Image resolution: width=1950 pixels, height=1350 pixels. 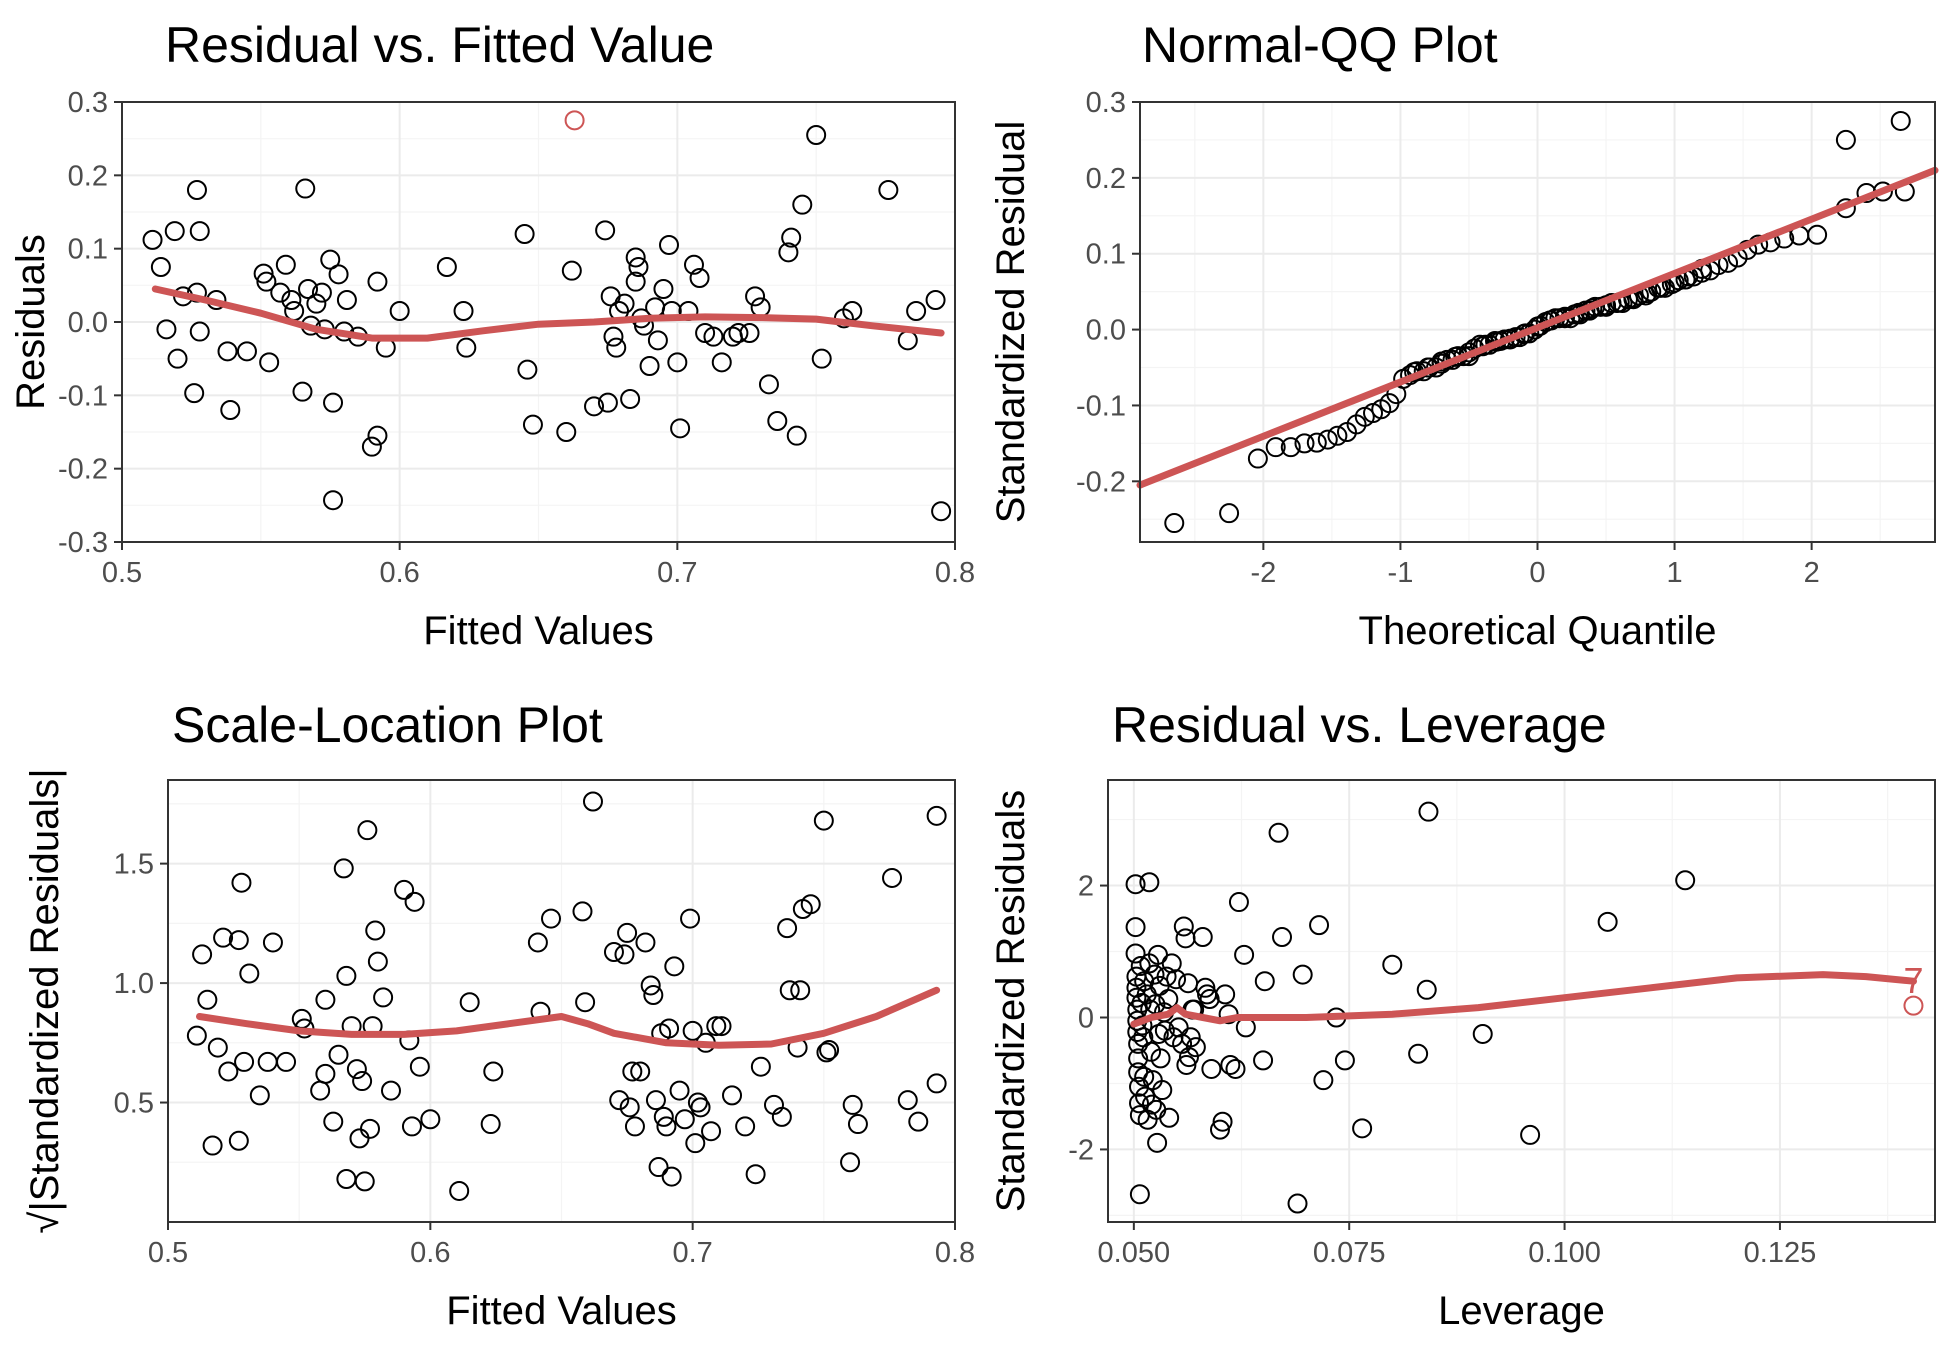 I want to click on x-tick-label: 0, so click(x=1537, y=573).